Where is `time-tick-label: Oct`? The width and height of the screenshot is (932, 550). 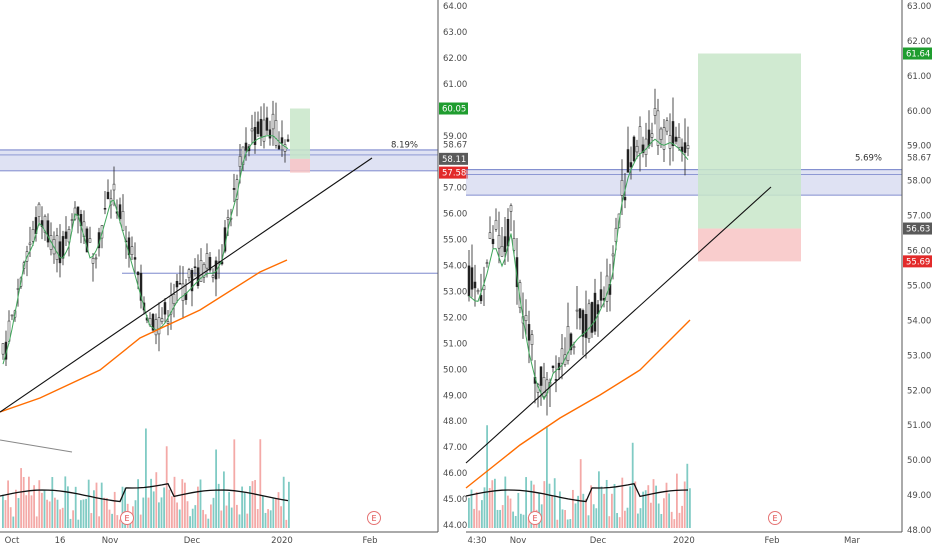 time-tick-label: Oct is located at coordinates (12, 541).